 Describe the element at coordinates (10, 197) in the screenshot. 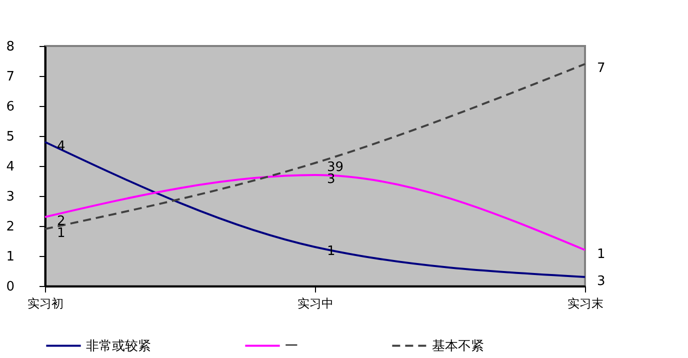

I see `y-tick-label: 3` at that location.